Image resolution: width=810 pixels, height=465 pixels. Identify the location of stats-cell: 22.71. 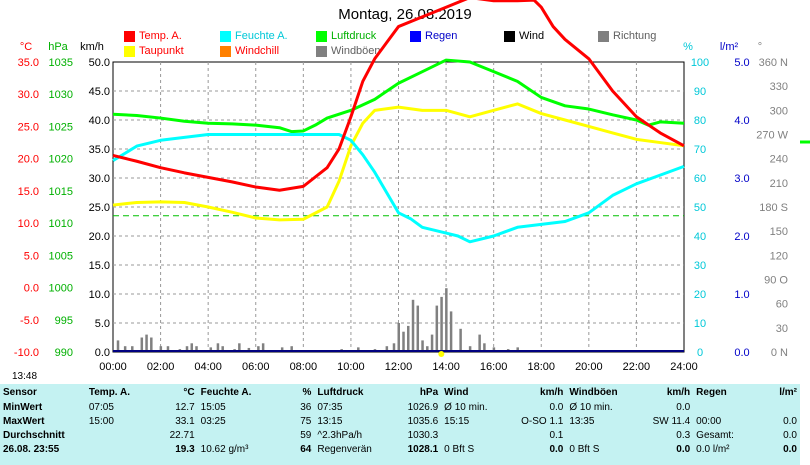
(182, 435).